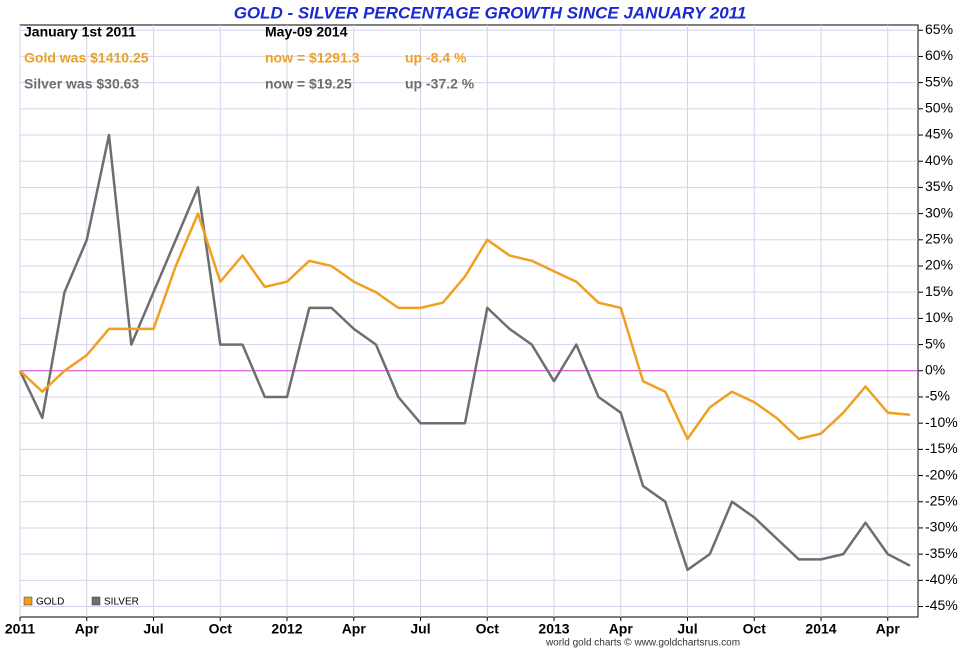 This screenshot has width=980, height=650. I want to click on y-tick-label: 25%, so click(939, 238).